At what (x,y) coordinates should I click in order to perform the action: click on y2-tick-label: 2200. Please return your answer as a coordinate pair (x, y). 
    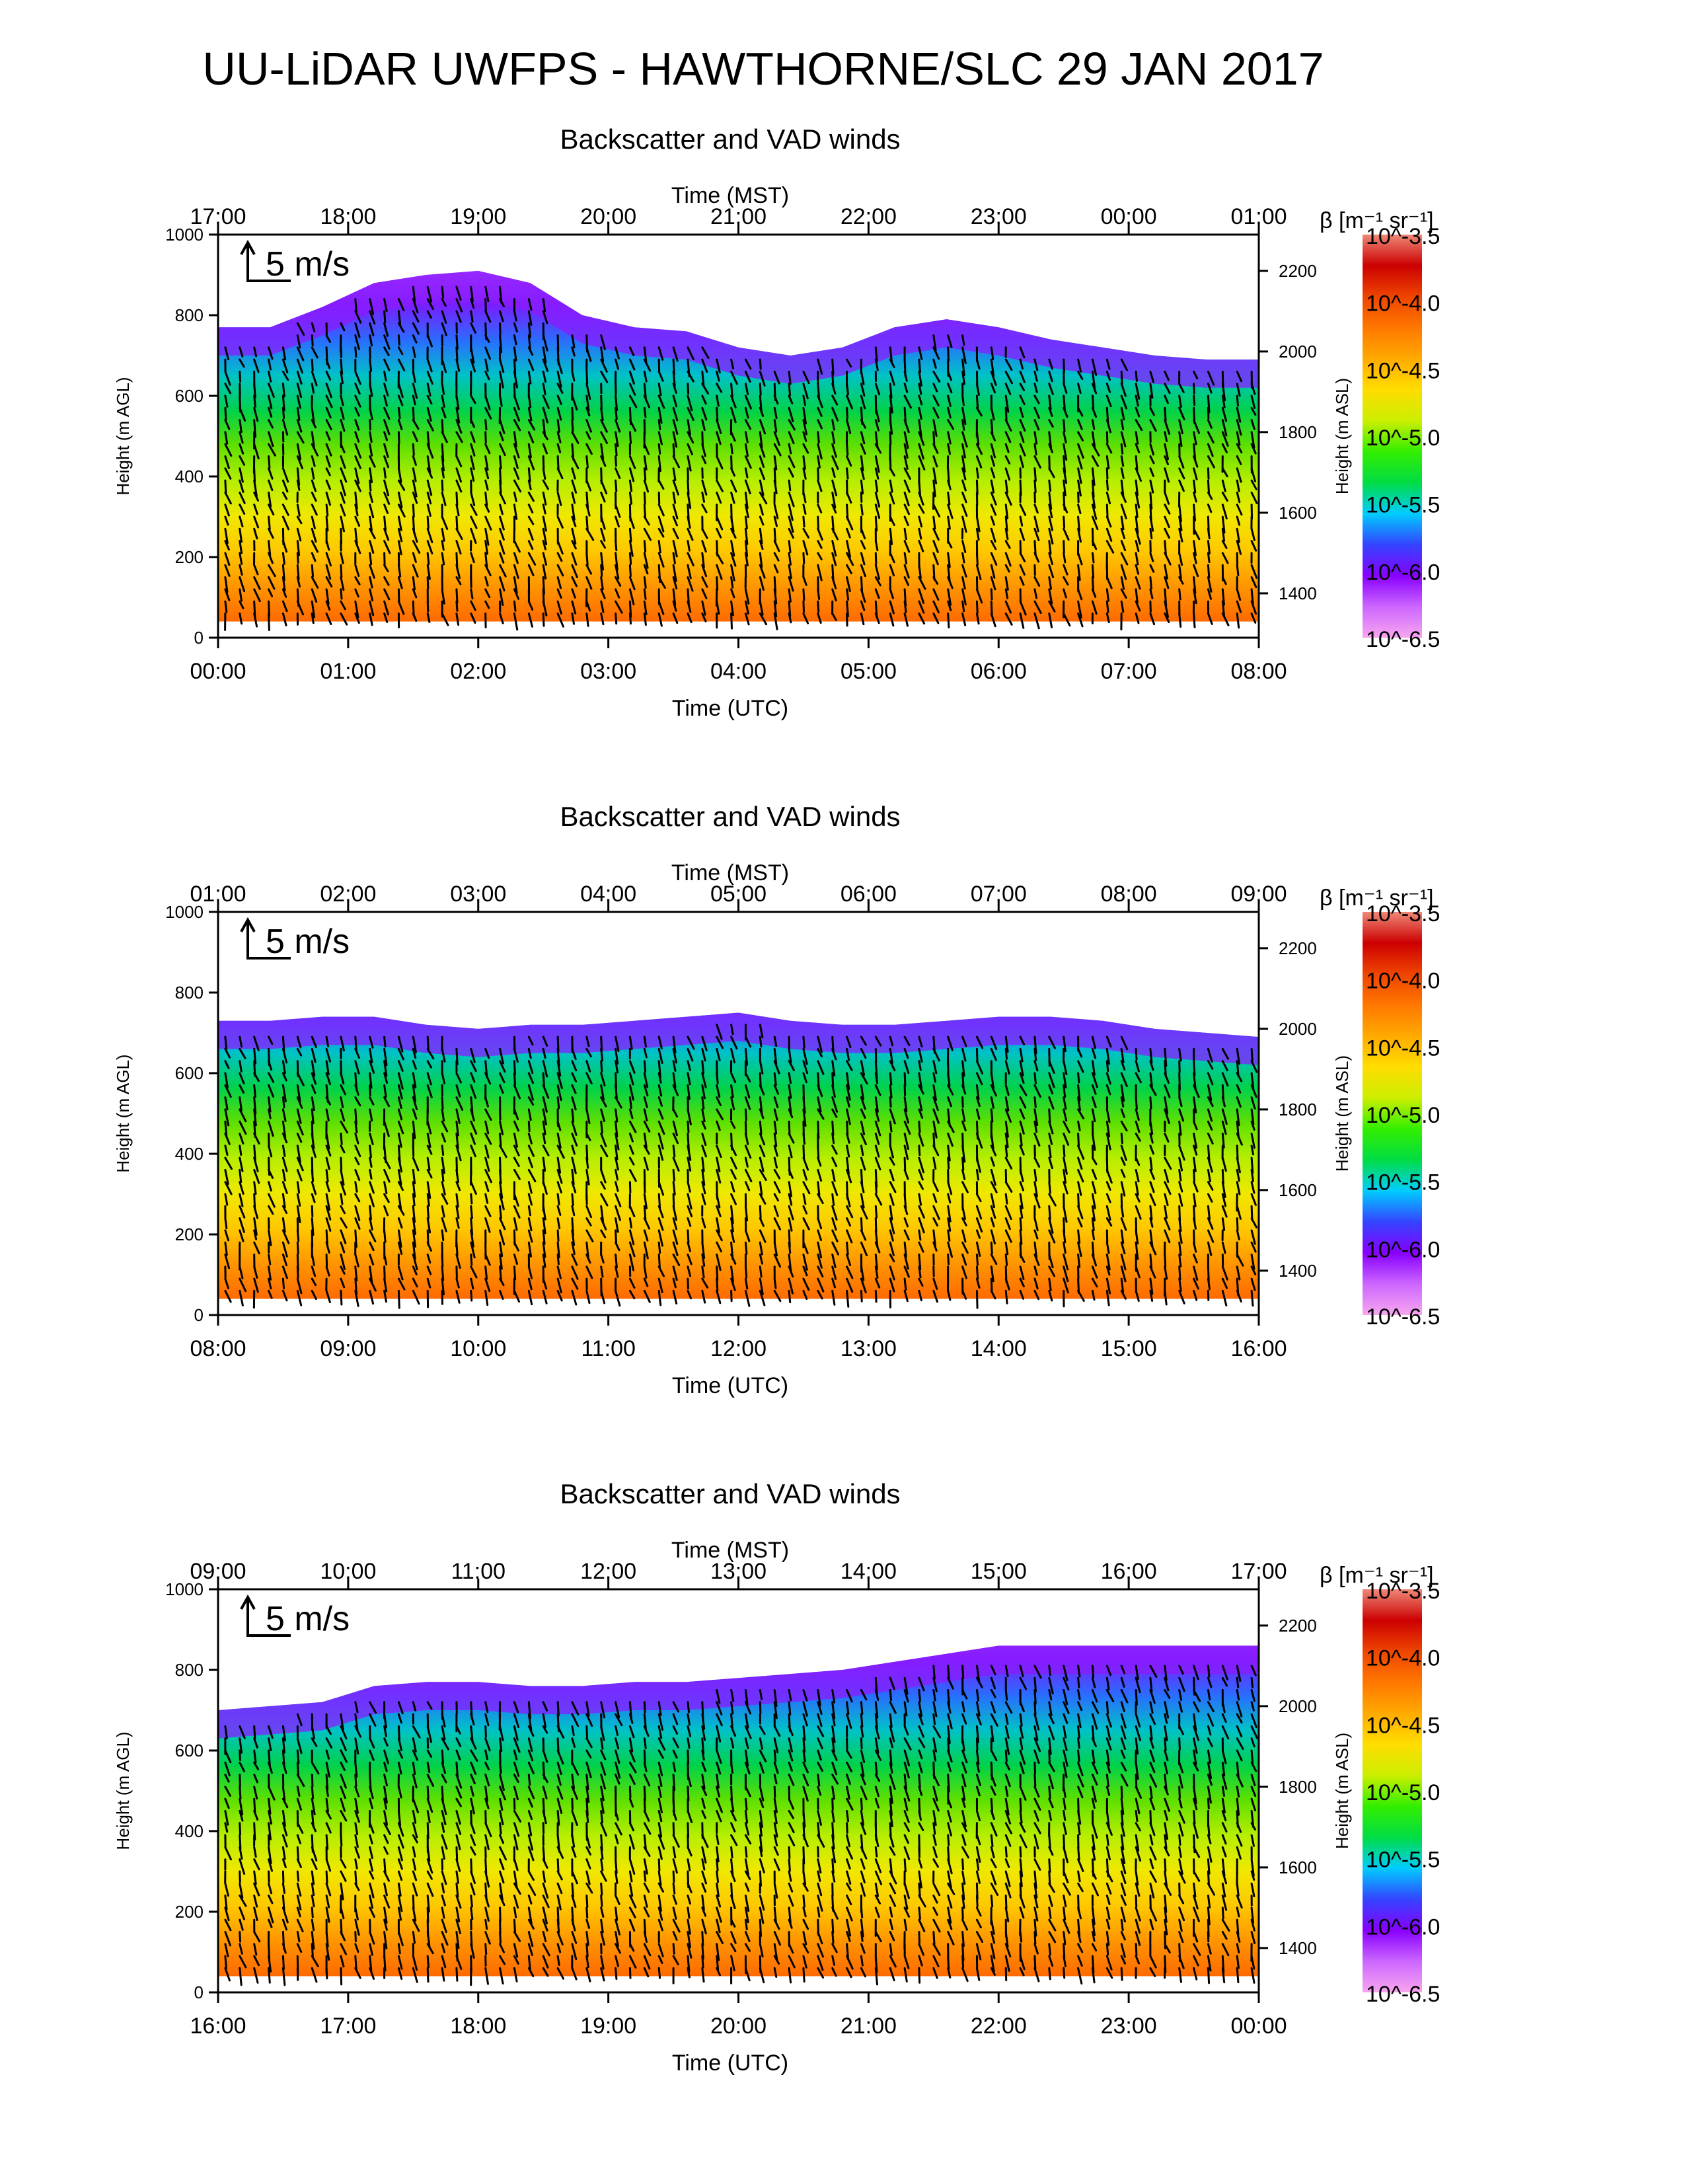
    Looking at the image, I should click on (1298, 271).